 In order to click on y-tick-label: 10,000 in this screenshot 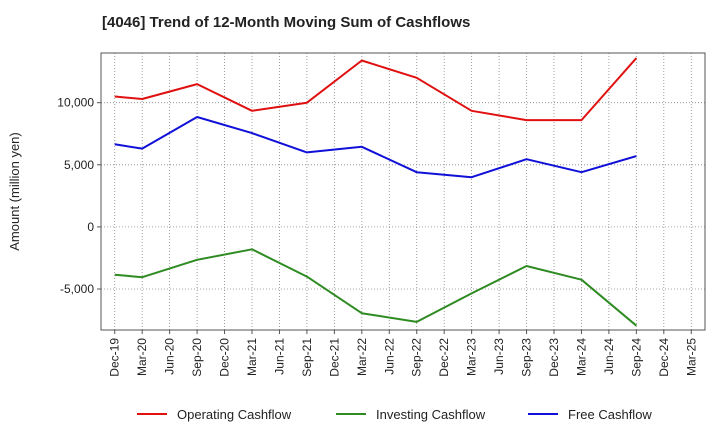, I will do `click(75, 103)`.